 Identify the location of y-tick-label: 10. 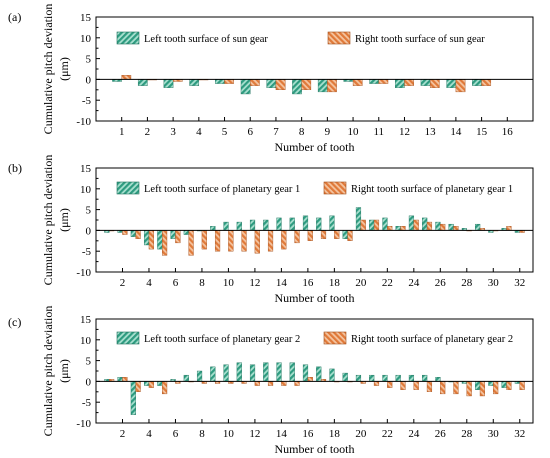
(86, 190).